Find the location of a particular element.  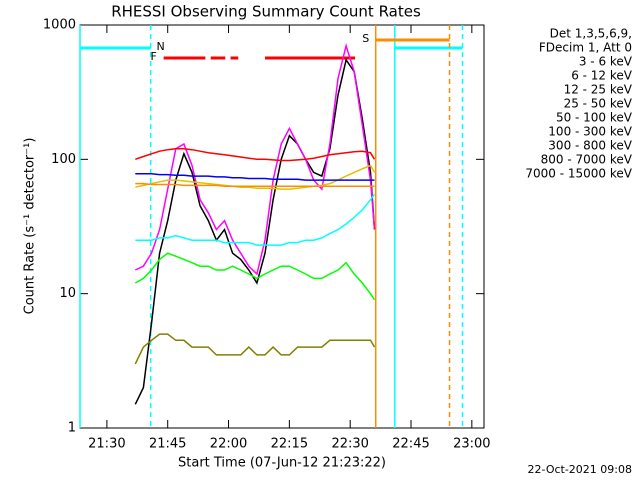

x-tick-label: 22:45 is located at coordinates (410, 444).